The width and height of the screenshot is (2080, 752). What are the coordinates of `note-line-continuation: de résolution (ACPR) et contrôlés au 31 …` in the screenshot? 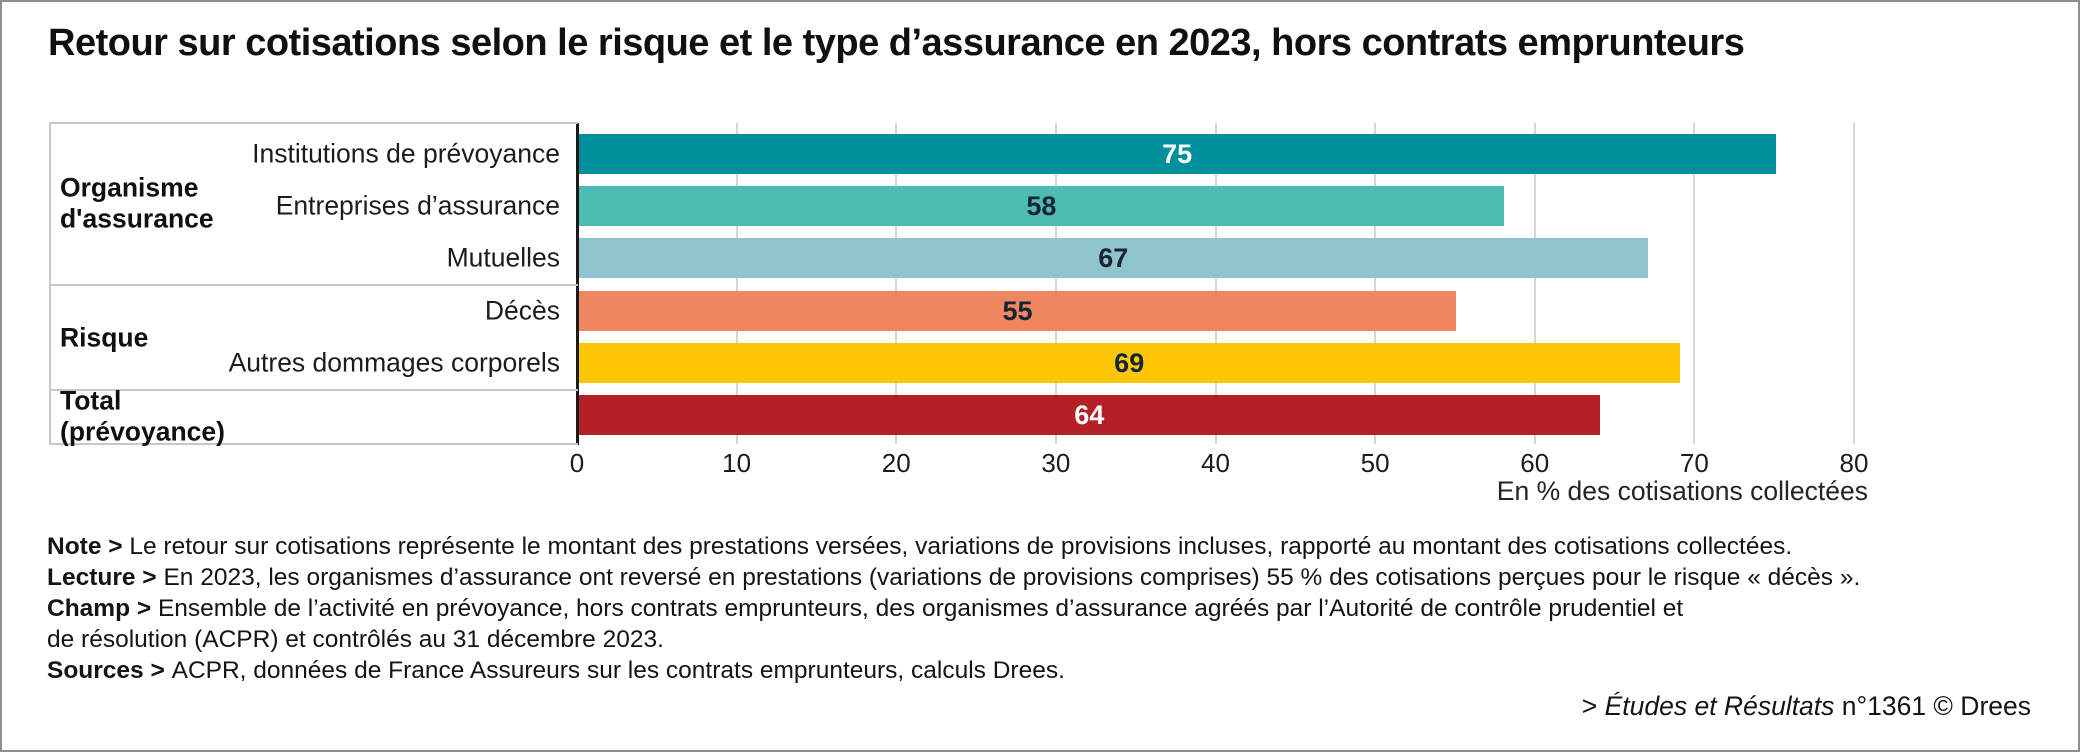 It's located at (355, 639).